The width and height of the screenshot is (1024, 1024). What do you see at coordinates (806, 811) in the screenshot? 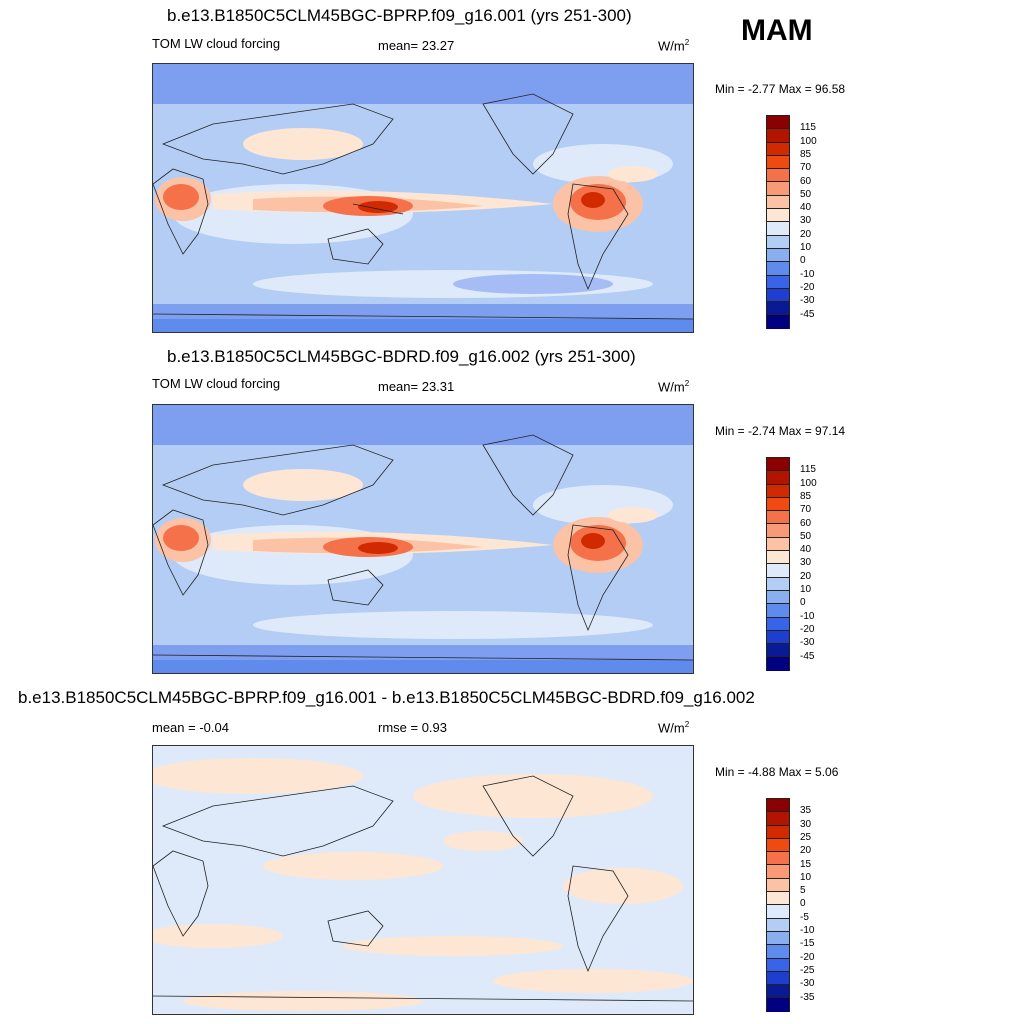
I see `colorbar-tick-label: 35` at bounding box center [806, 811].